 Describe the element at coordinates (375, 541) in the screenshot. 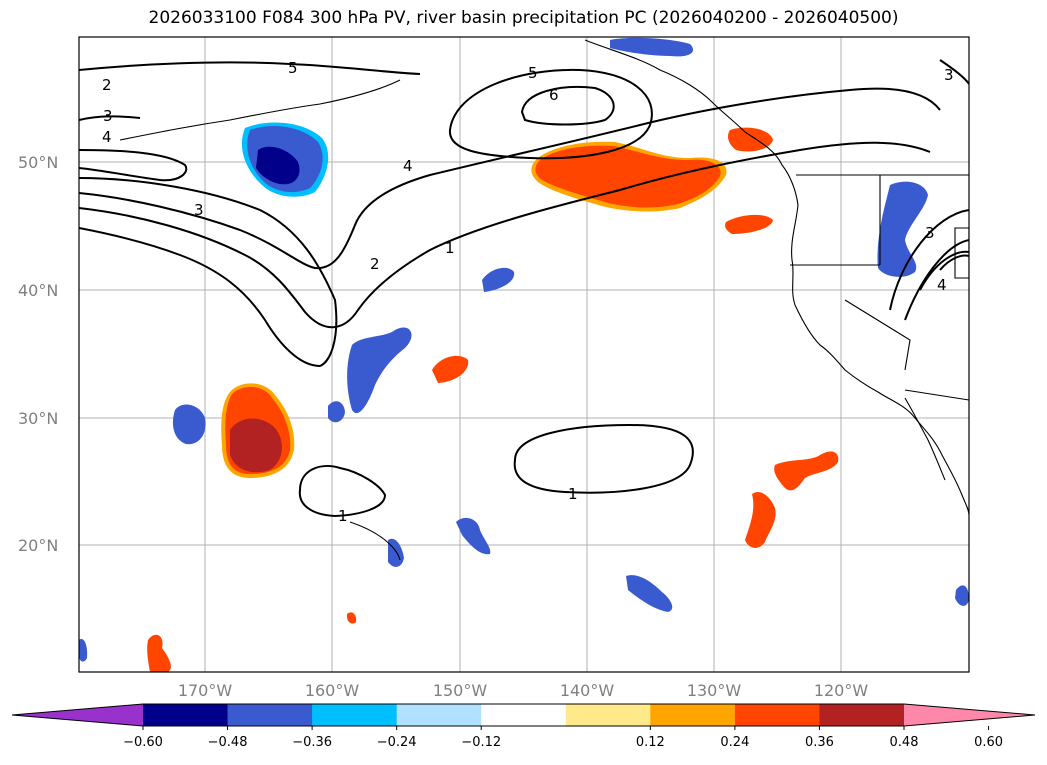

I see `hawaii-islands` at that location.